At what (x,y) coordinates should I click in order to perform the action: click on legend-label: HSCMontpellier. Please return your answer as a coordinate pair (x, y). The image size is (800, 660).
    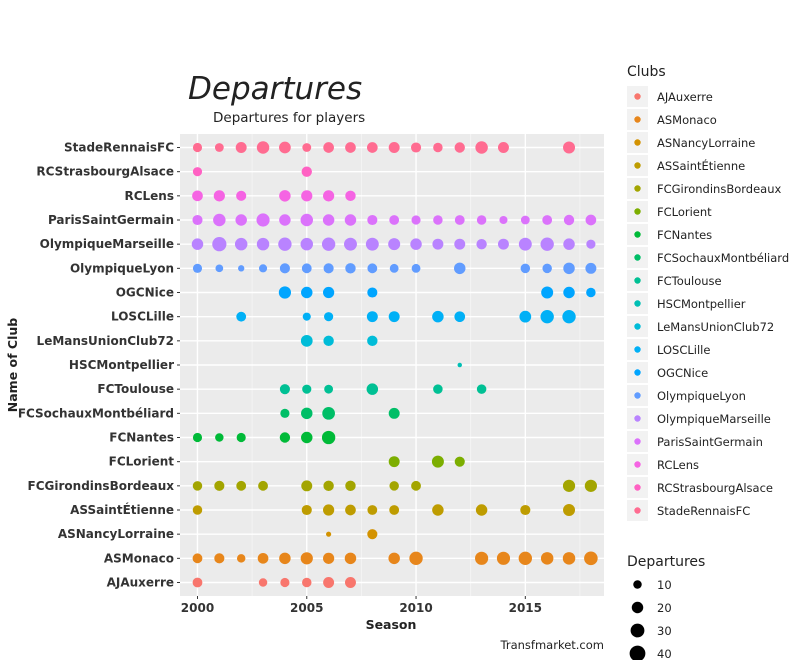
    Looking at the image, I should click on (701, 304).